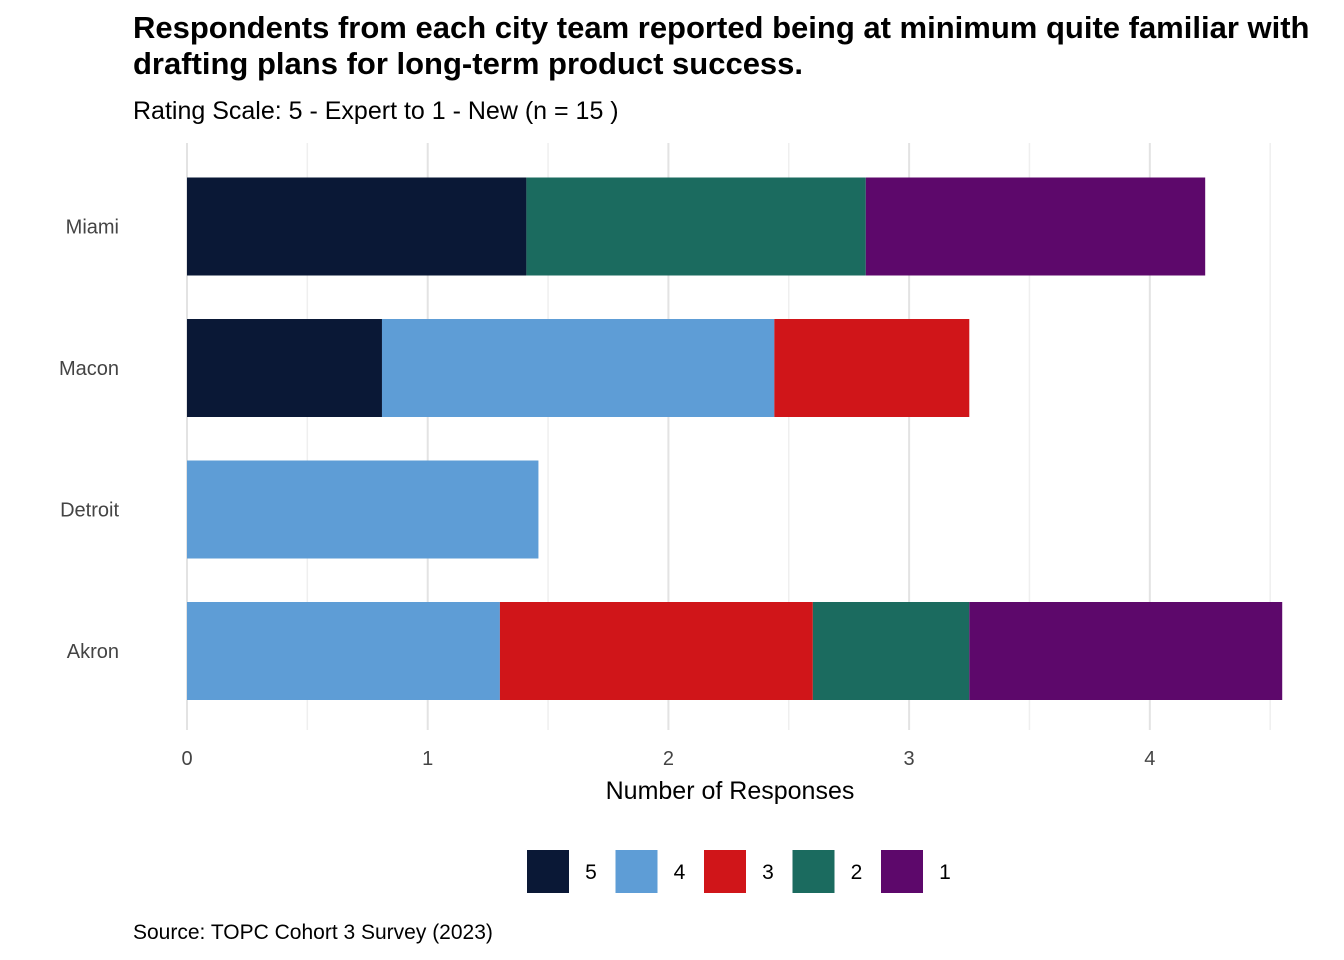 Image resolution: width=1344 pixels, height=960 pixels. What do you see at coordinates (313, 932) in the screenshot?
I see `chart-caption: Source: TOPC Cohort 3 Survey (2023)` at bounding box center [313, 932].